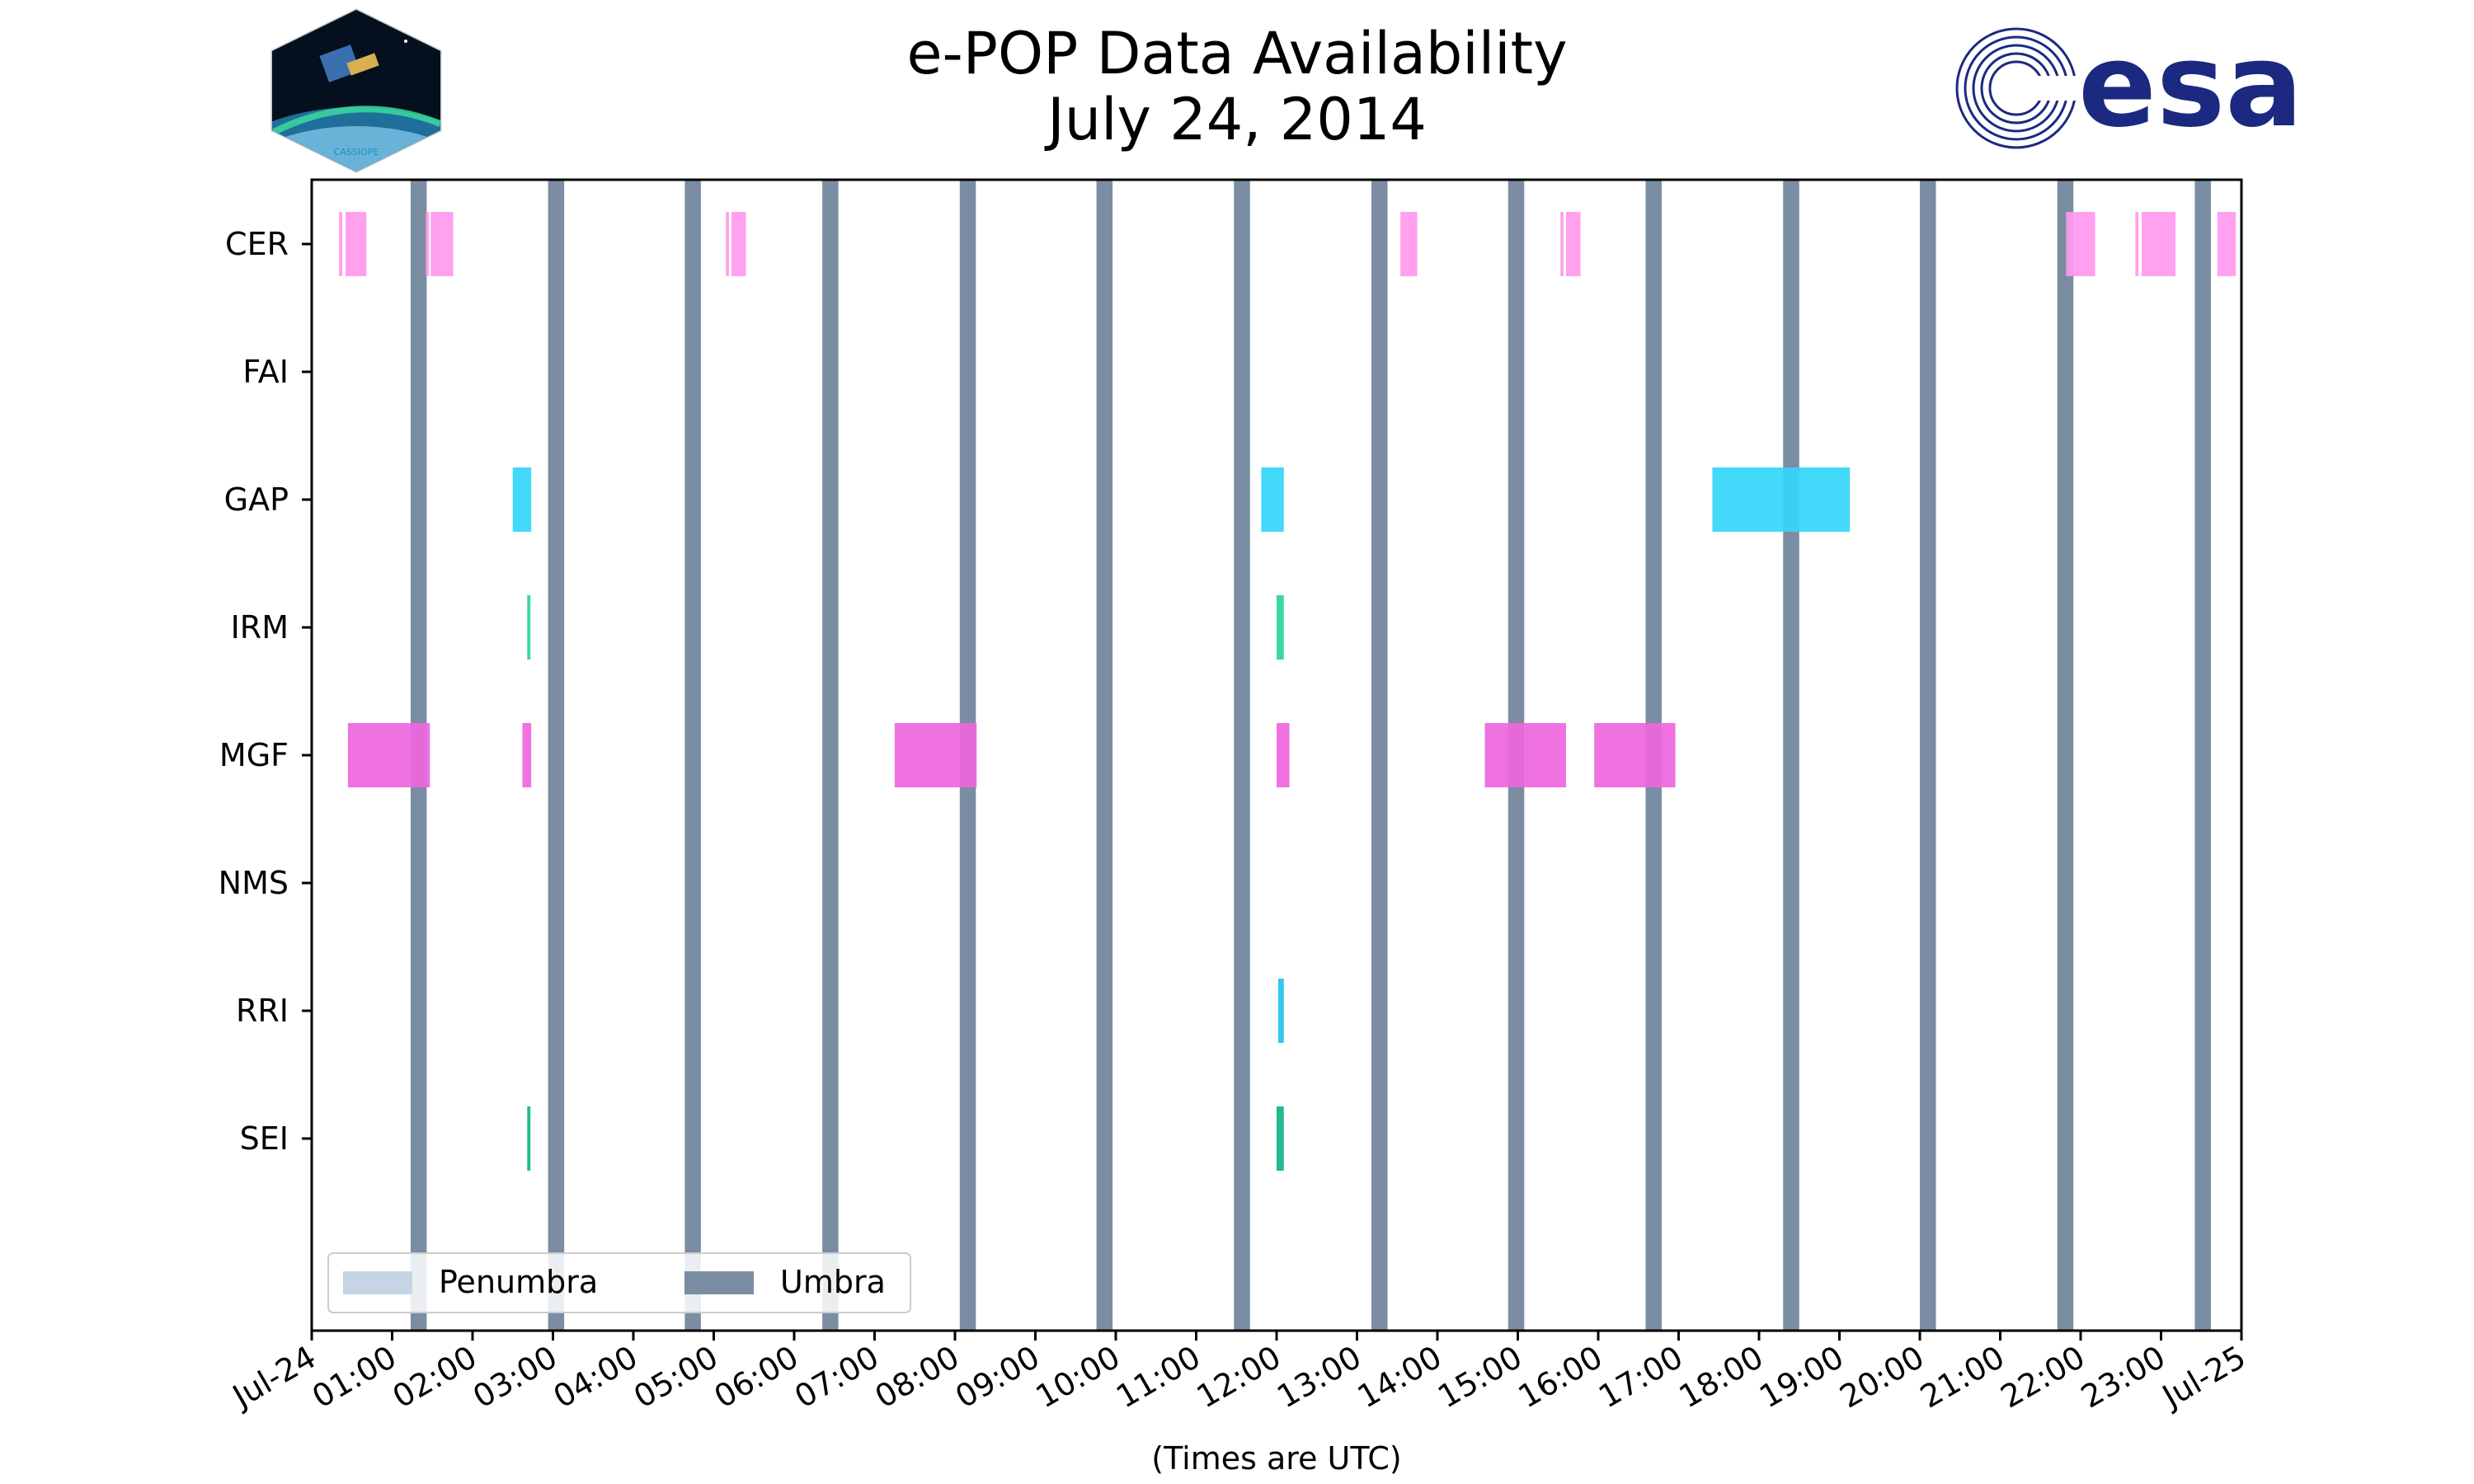 This screenshot has height=1484, width=2474. Describe the element at coordinates (265, 372) in the screenshot. I see `y-tick-label: FAI` at that location.